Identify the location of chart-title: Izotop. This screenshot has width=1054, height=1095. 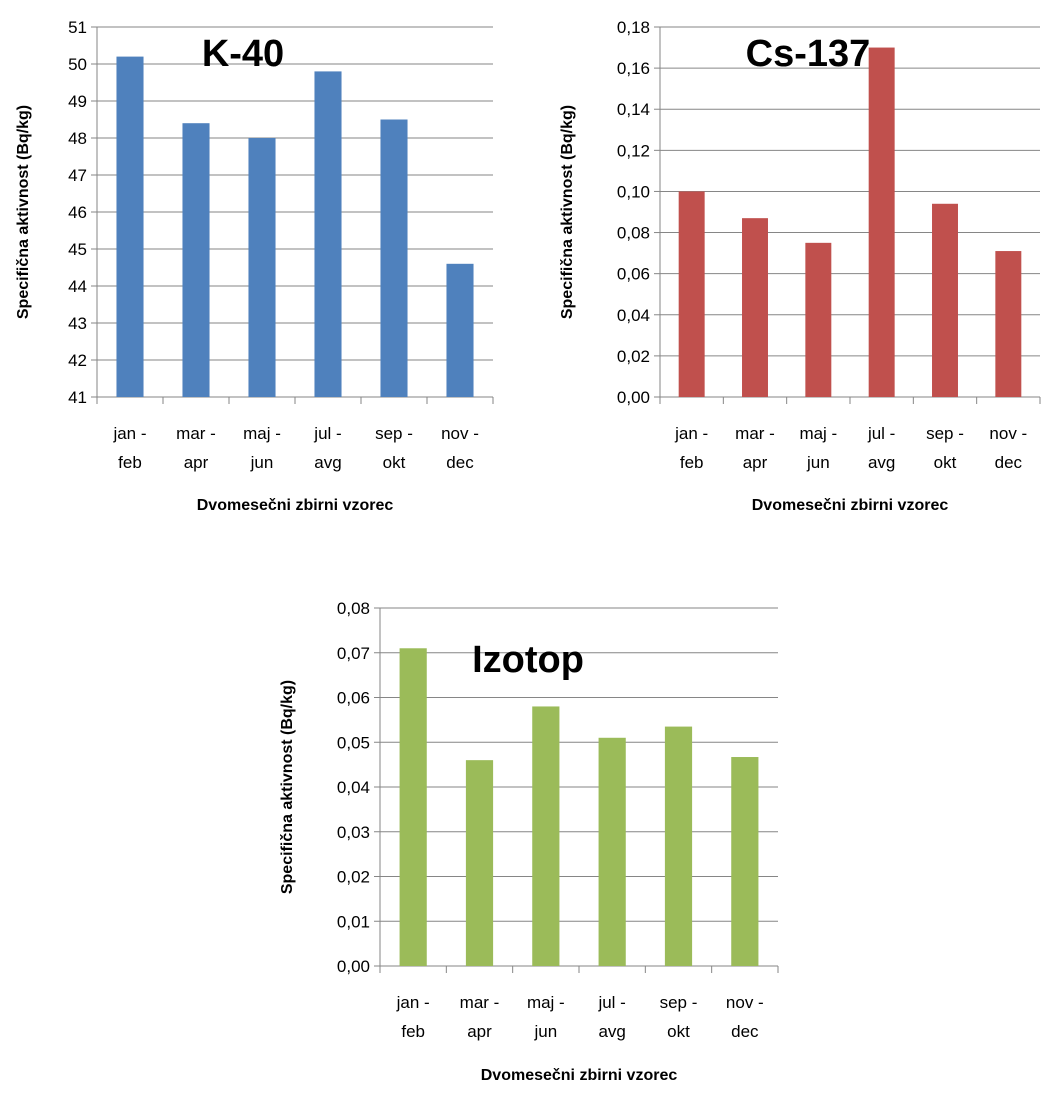
(528, 660).